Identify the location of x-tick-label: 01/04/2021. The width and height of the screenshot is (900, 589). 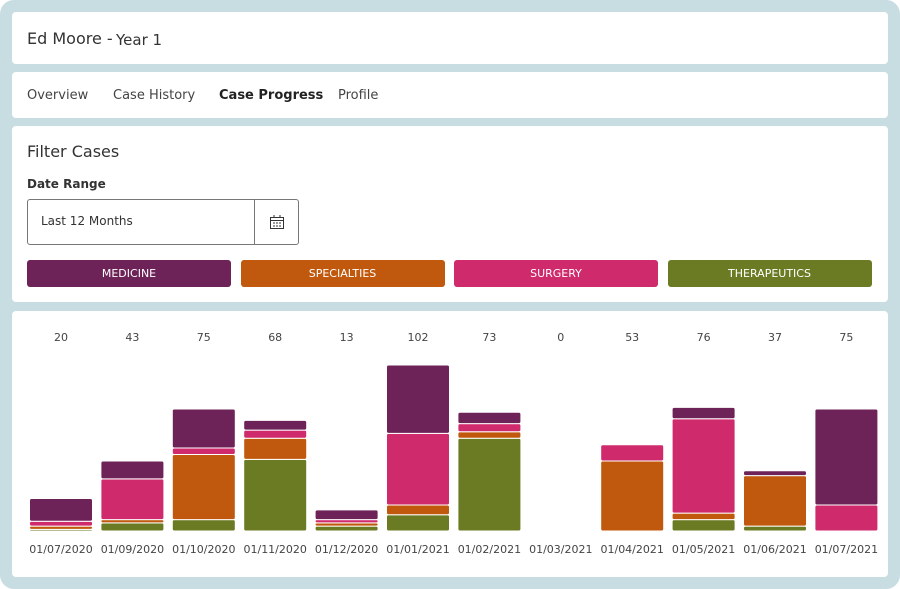
(631, 549).